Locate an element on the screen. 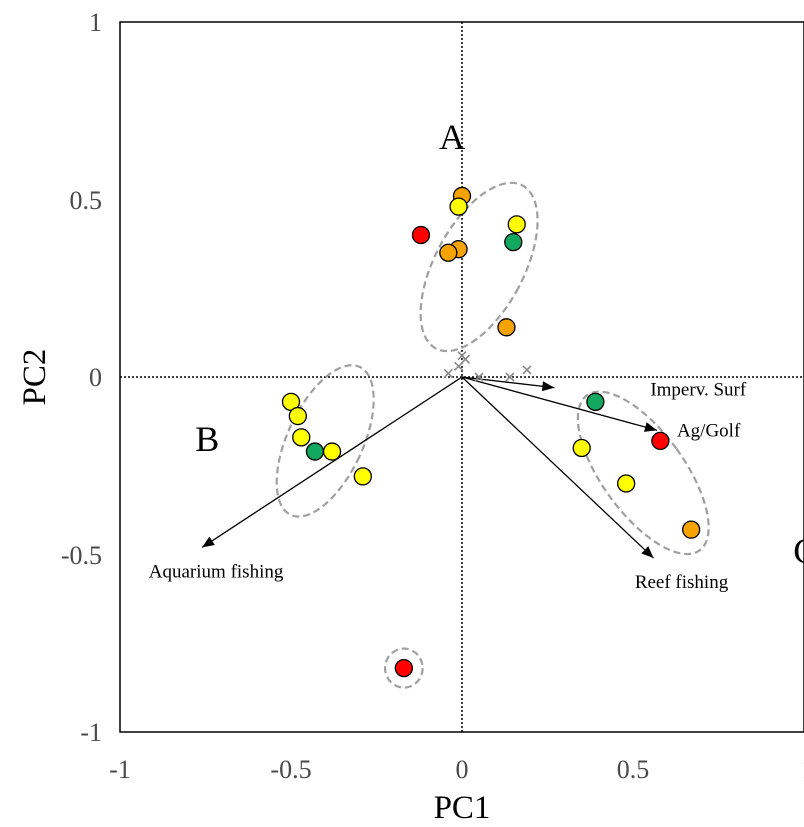 The width and height of the screenshot is (804, 827). y-tick-label: 0.5 is located at coordinates (86, 200).